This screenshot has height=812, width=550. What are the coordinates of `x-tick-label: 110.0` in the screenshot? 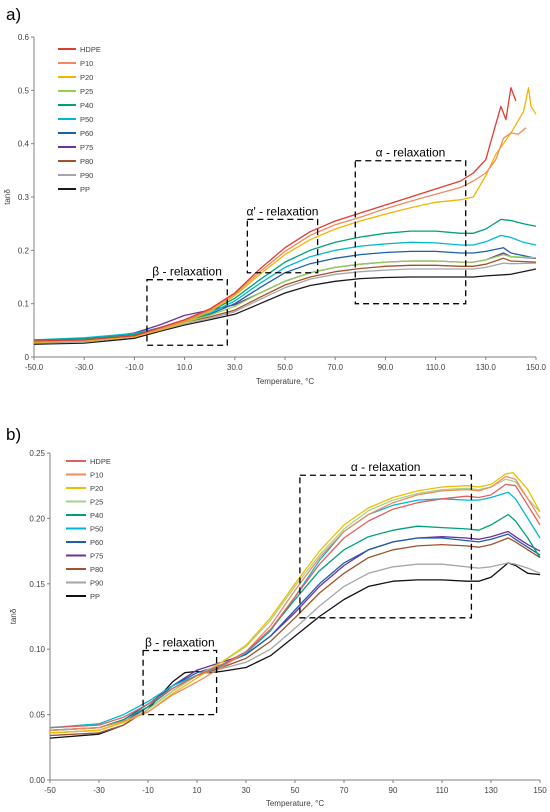 It's located at (436, 367).